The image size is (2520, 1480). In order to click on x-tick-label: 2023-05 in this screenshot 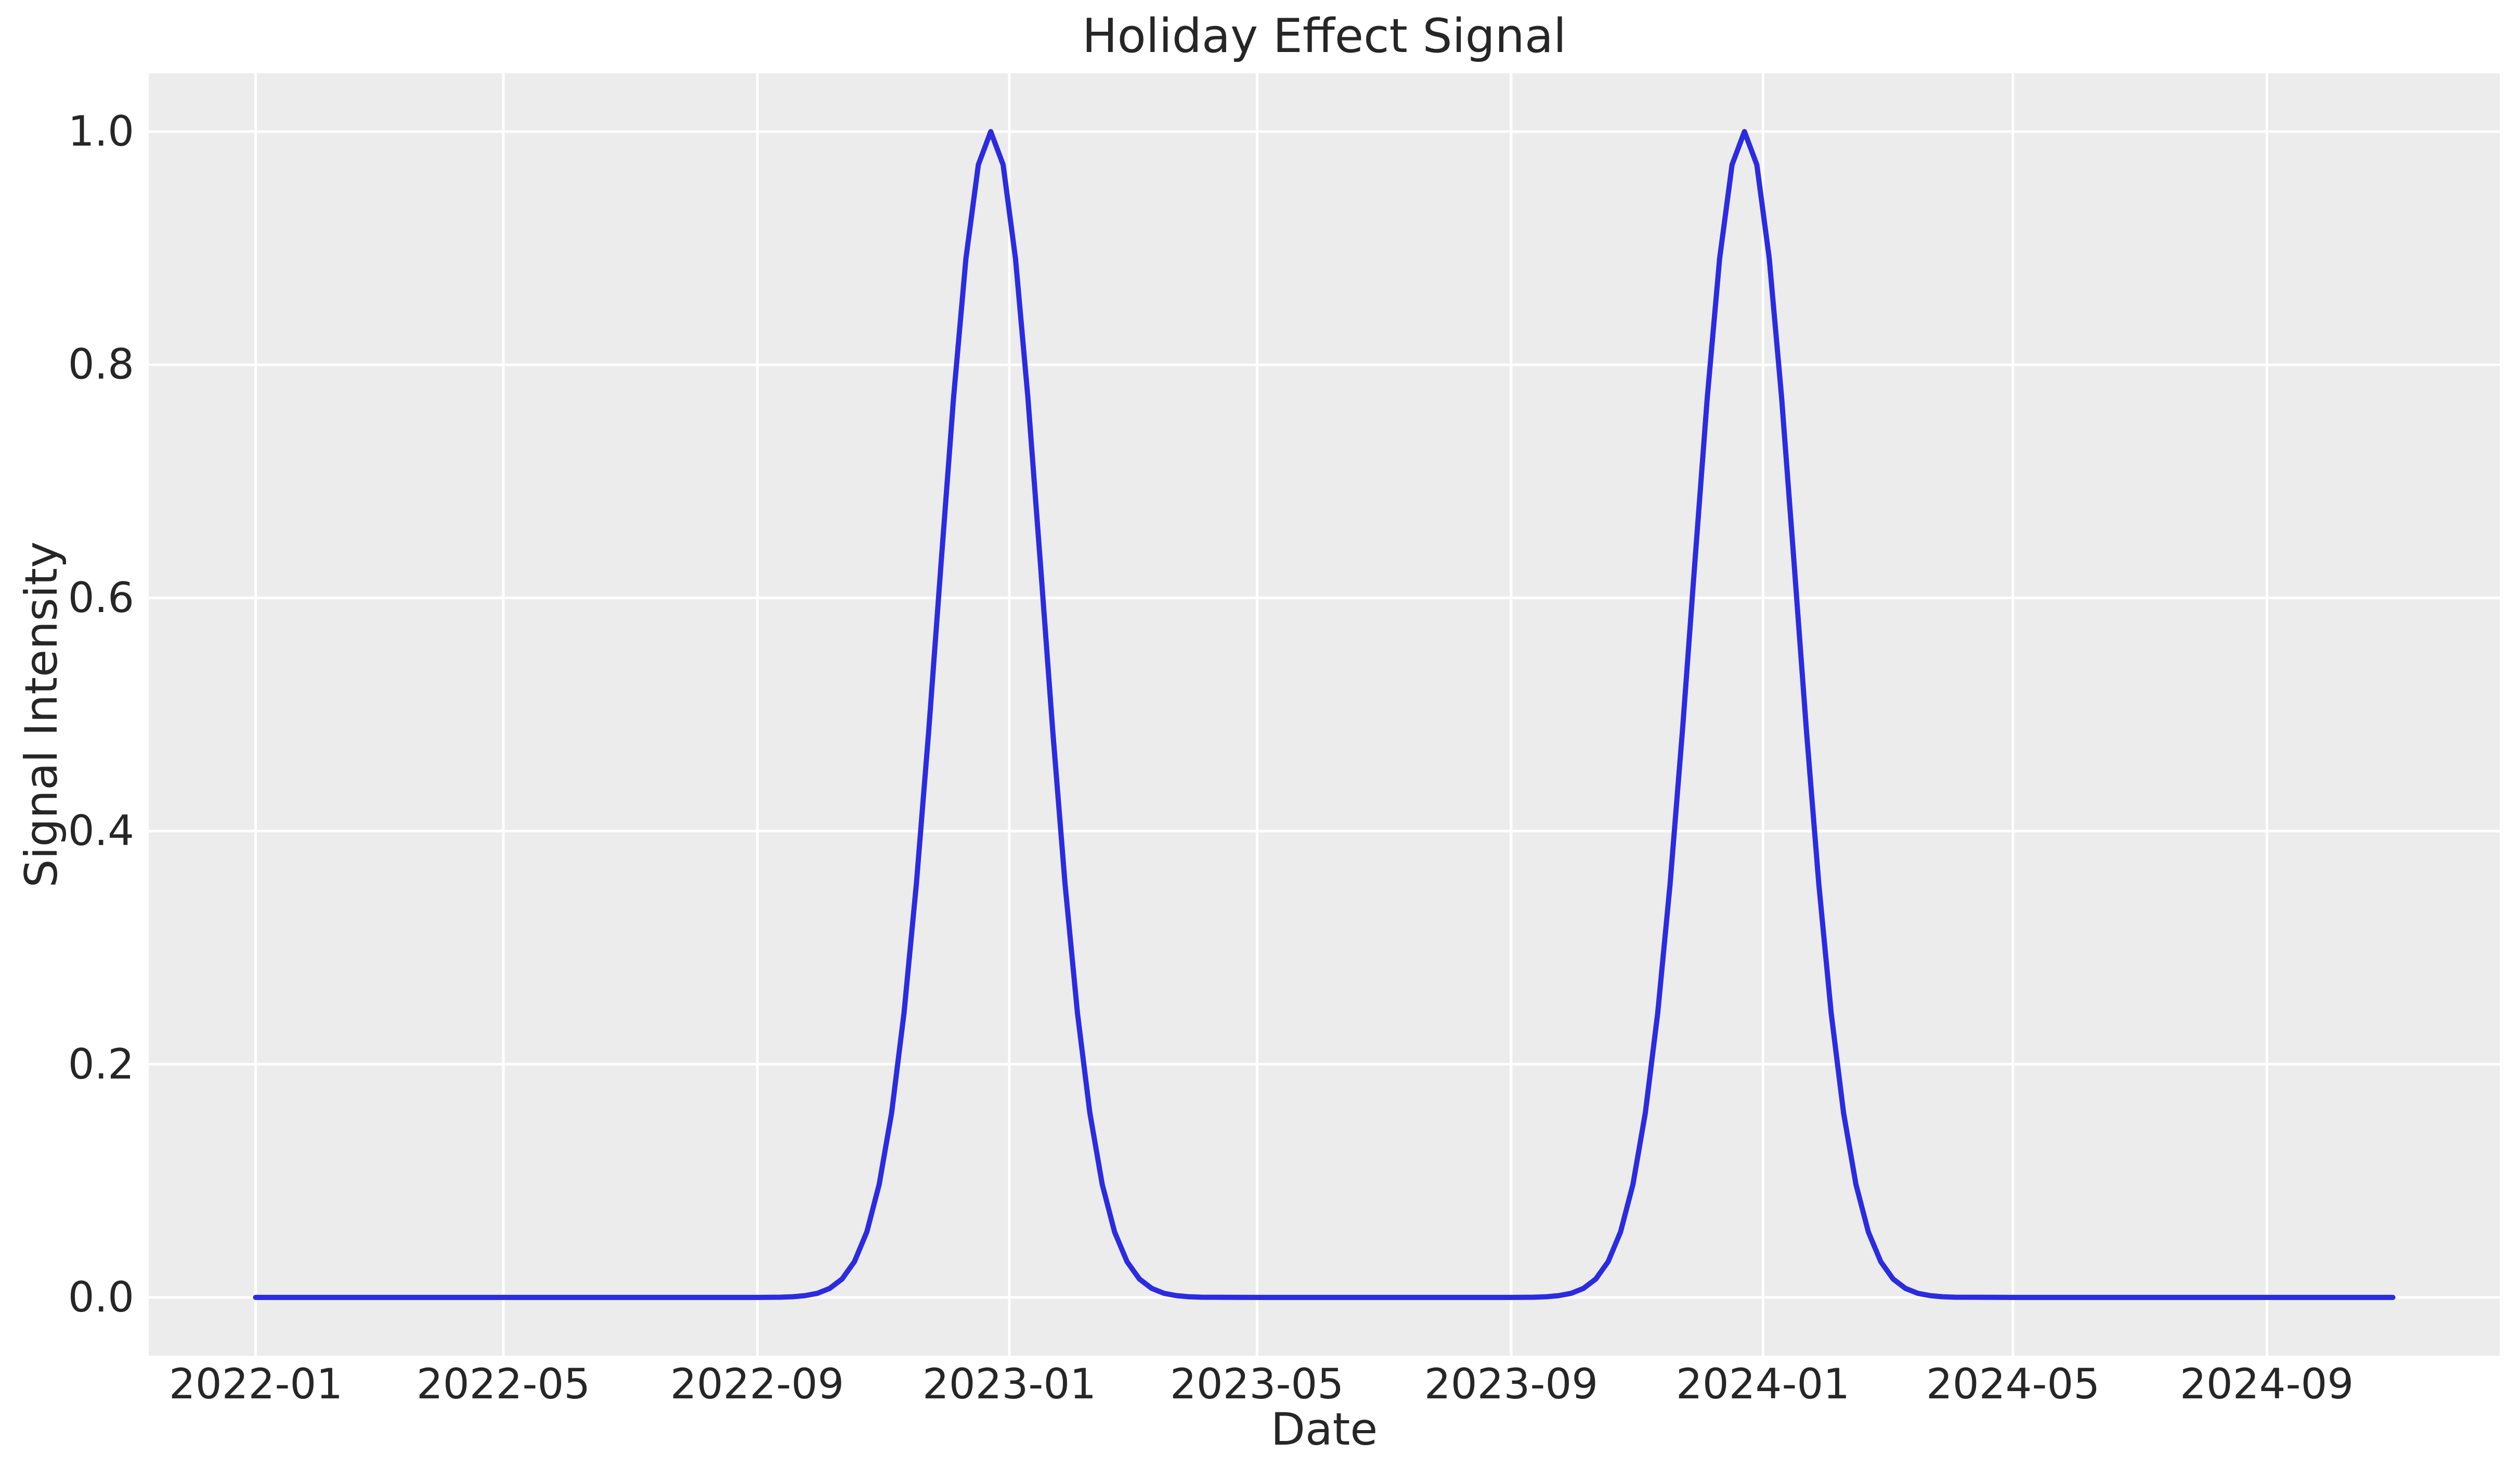, I will do `click(1257, 1384)`.